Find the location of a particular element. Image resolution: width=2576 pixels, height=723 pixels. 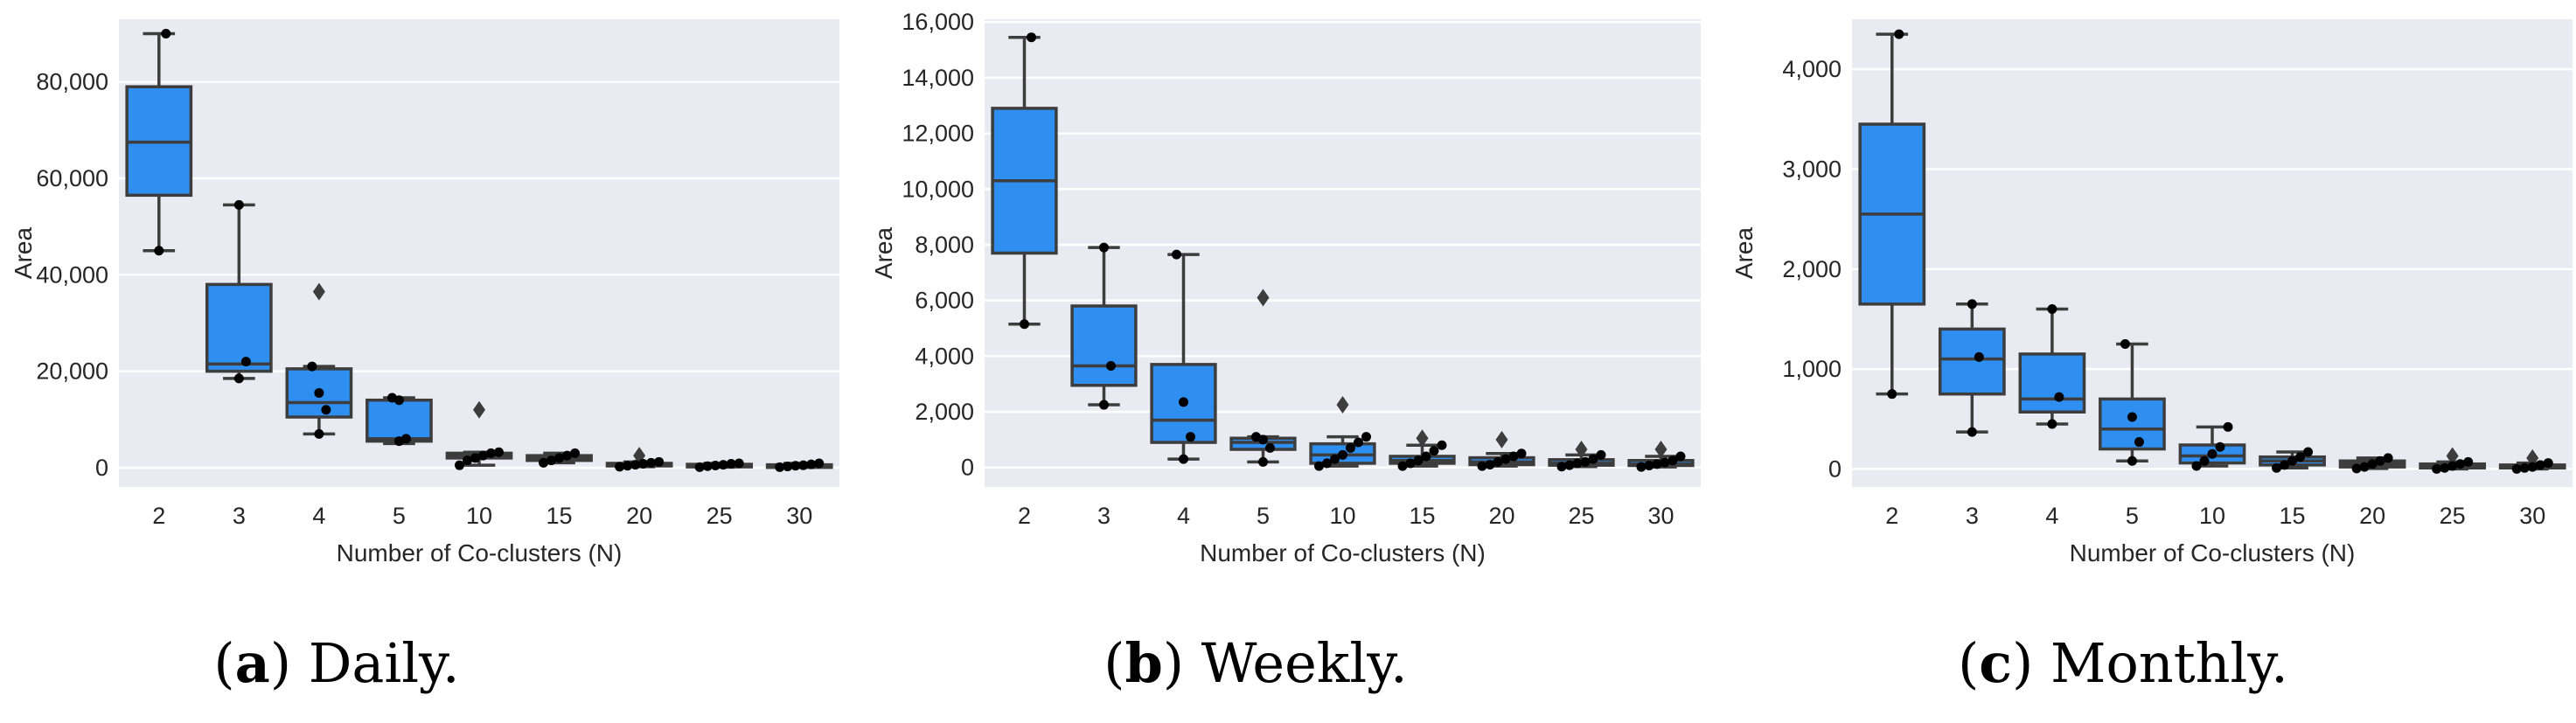

y-tick-label: 6,000 is located at coordinates (945, 301).